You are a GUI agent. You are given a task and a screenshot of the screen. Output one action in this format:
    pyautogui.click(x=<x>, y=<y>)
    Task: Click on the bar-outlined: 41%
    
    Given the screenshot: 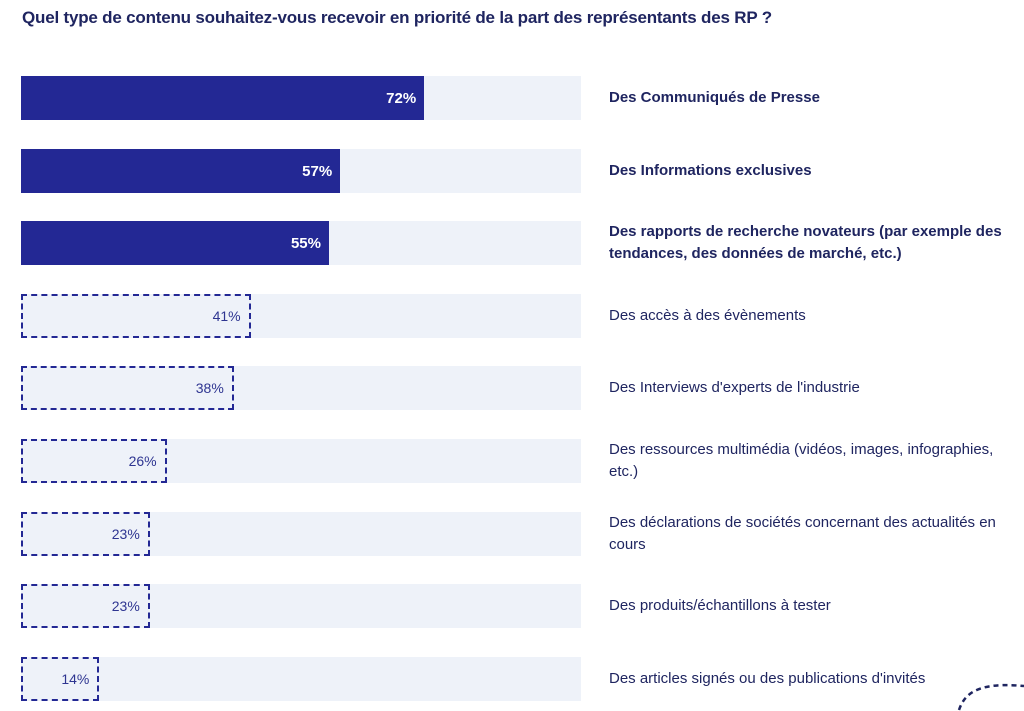 What is the action you would take?
    pyautogui.click(x=136, y=316)
    